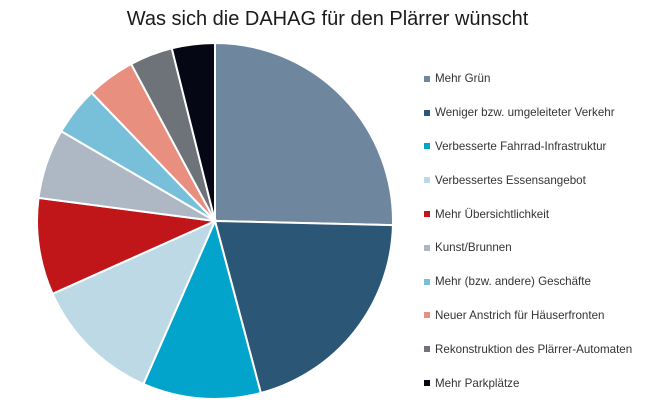  I want to click on legend-item: Mehr Übersichtlichkeit, so click(528, 214).